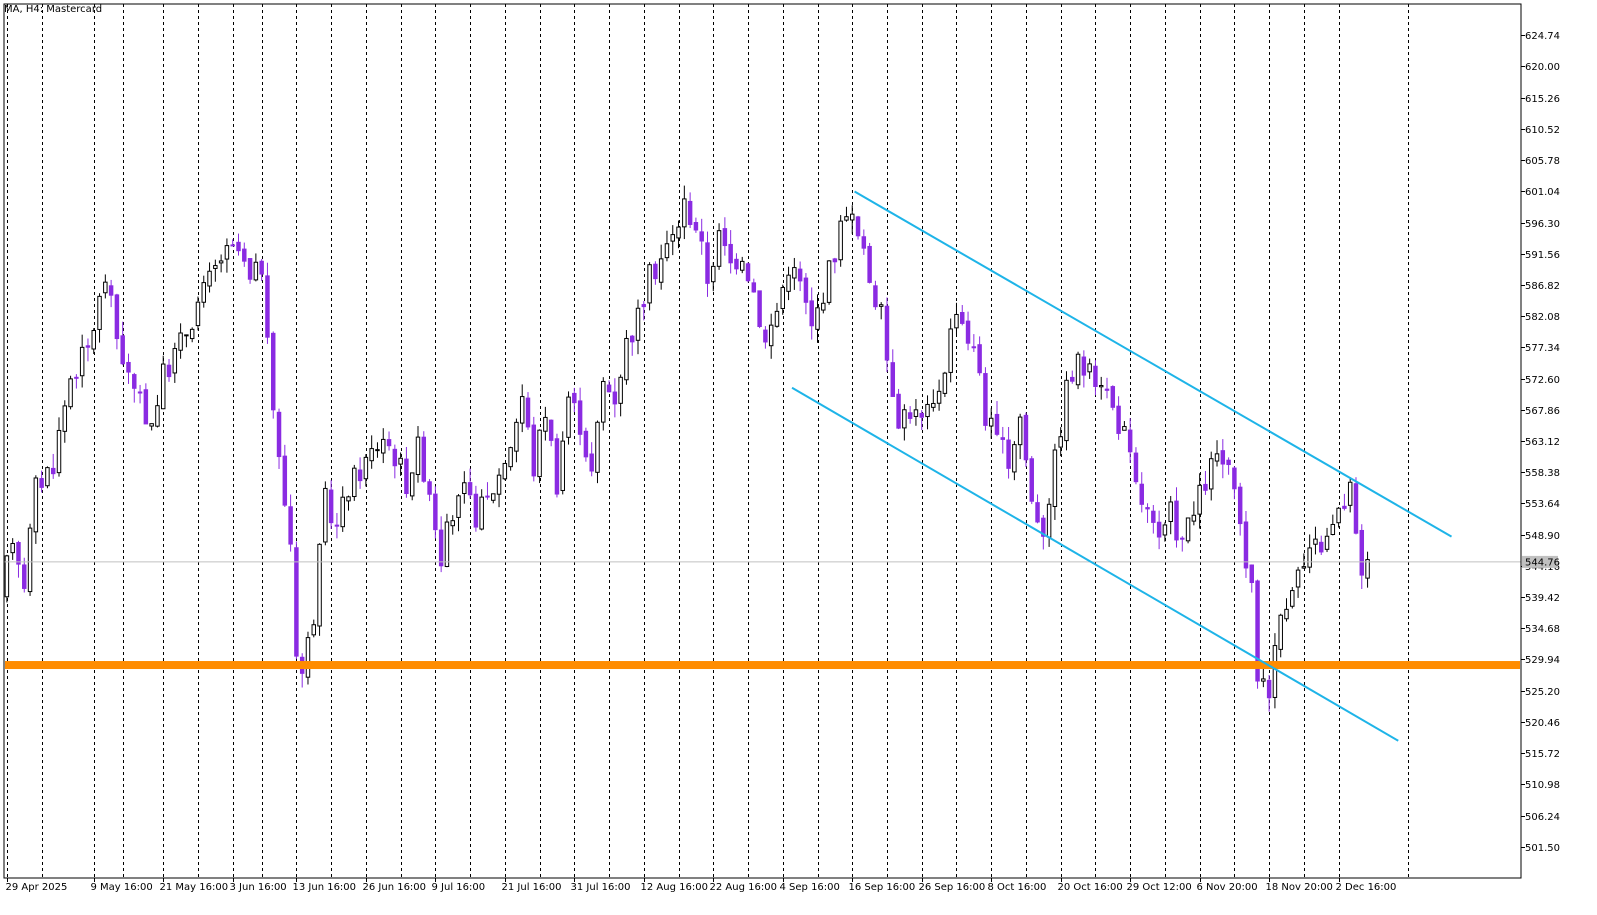 The width and height of the screenshot is (1597, 915). Describe the element at coordinates (1095, 564) in the screenshot. I see `channel-lower-line` at that location.